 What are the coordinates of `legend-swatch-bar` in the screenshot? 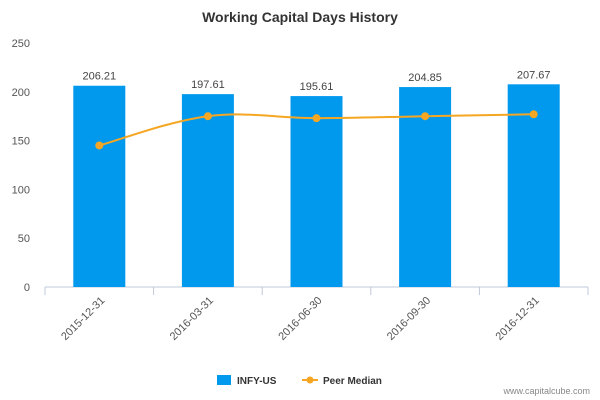 It's located at (224, 380).